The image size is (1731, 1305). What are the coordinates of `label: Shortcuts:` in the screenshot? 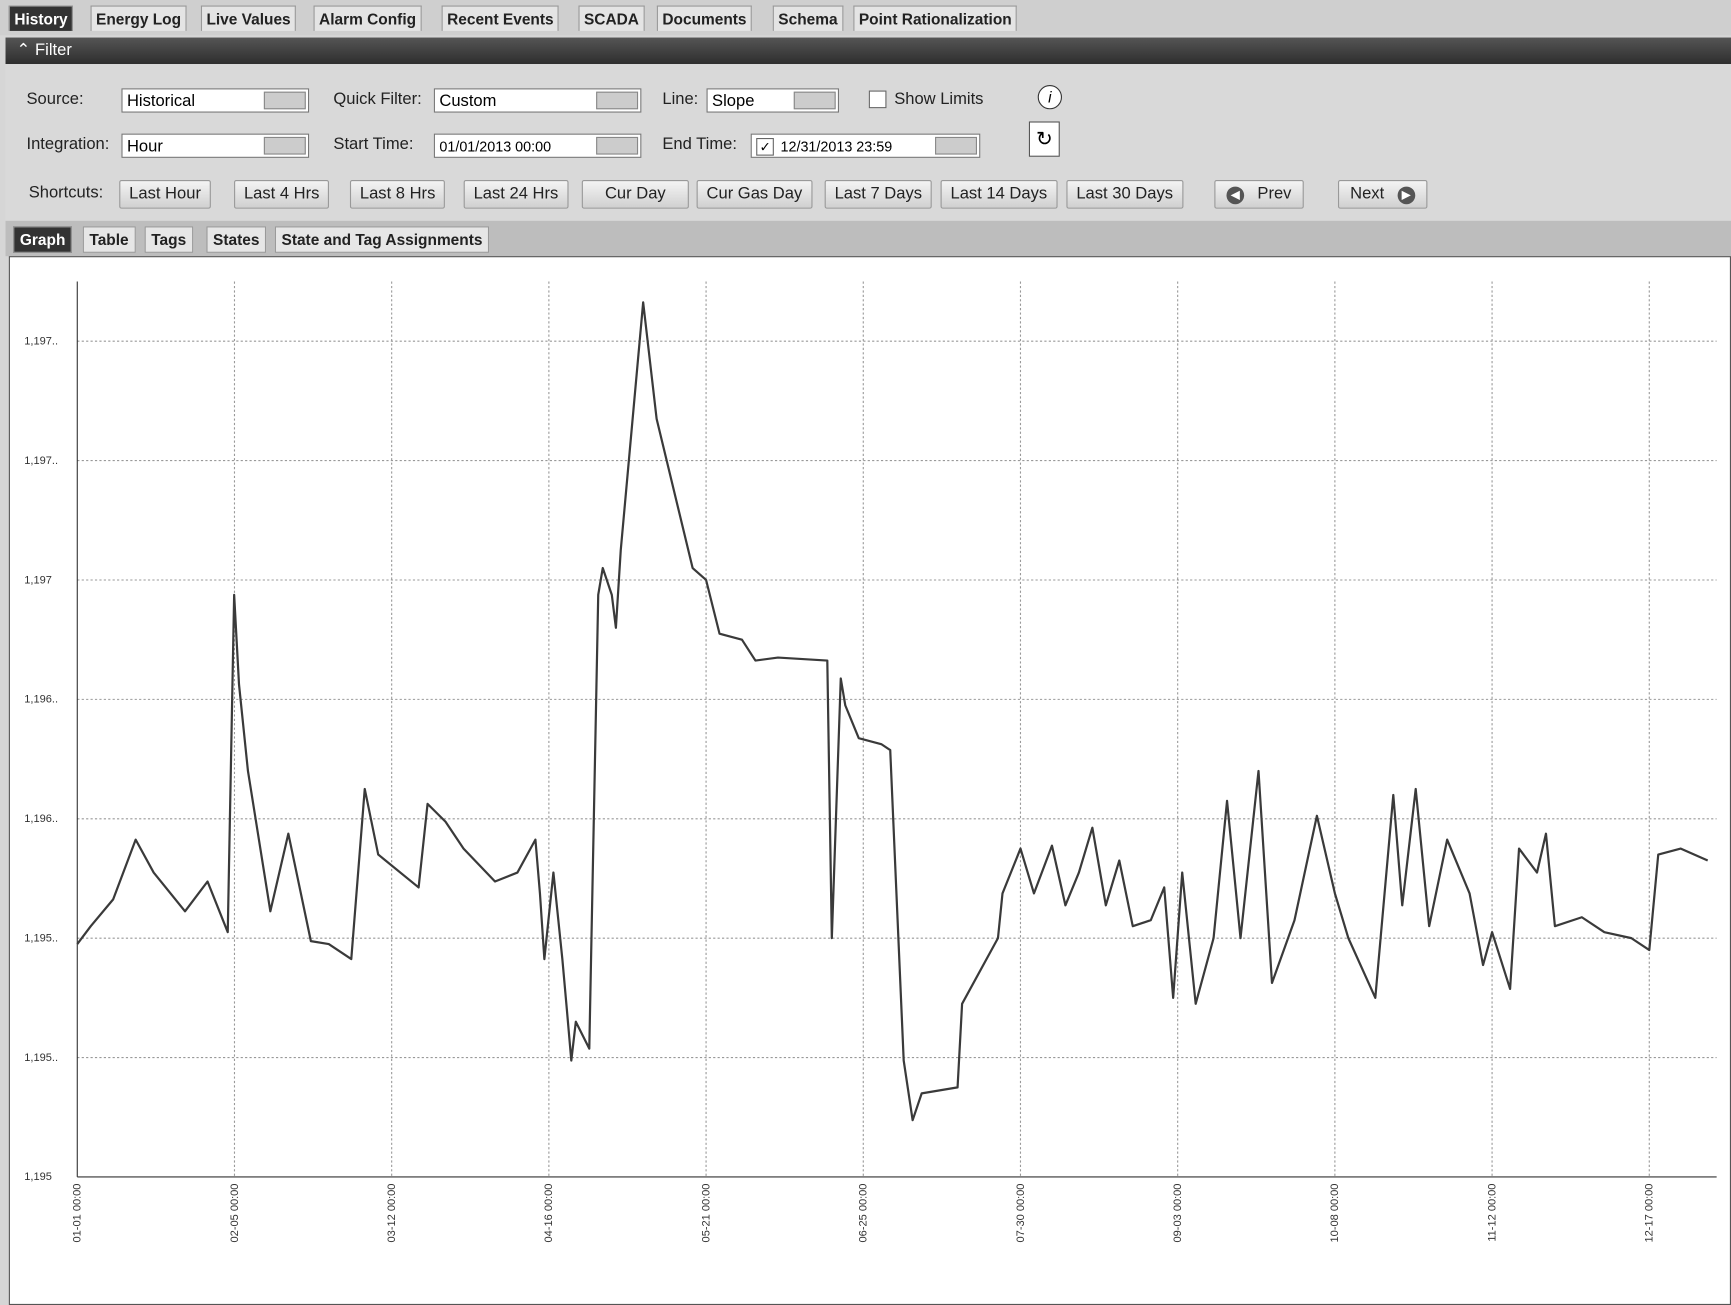 It's located at (66, 193).